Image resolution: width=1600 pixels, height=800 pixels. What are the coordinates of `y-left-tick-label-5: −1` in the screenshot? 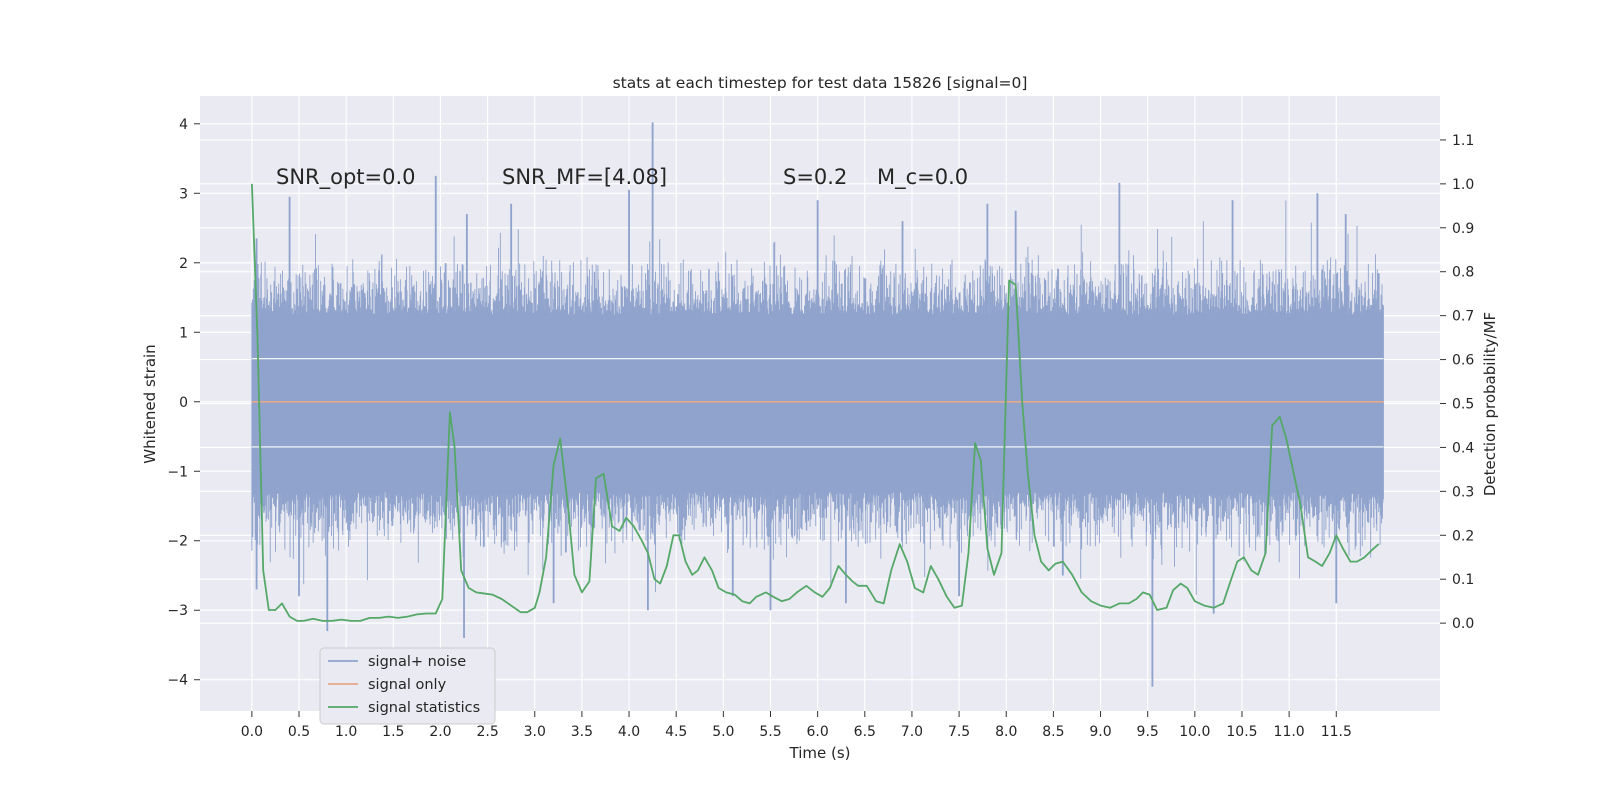 It's located at (177, 472).